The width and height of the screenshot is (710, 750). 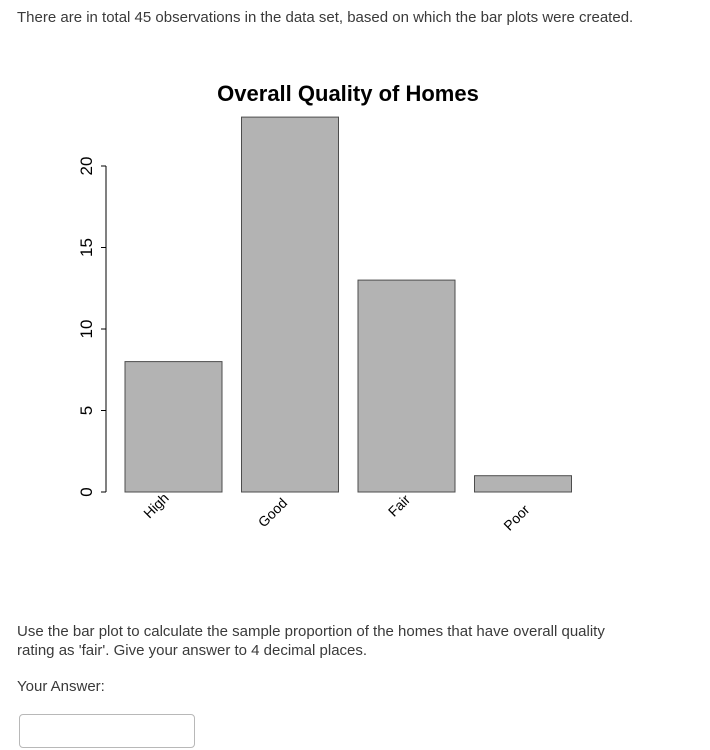 What do you see at coordinates (348, 93) in the screenshot?
I see `chart-title: Overall Quality of Homes` at bounding box center [348, 93].